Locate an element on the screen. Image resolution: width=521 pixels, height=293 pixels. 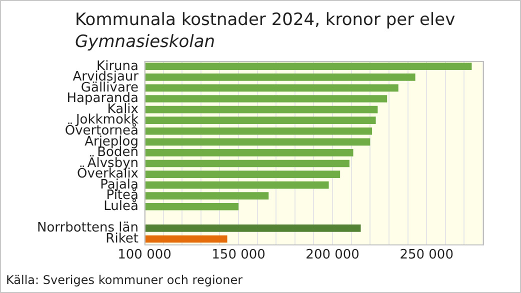
chart-subtitle: Gymnasieskolan is located at coordinates (145, 42).